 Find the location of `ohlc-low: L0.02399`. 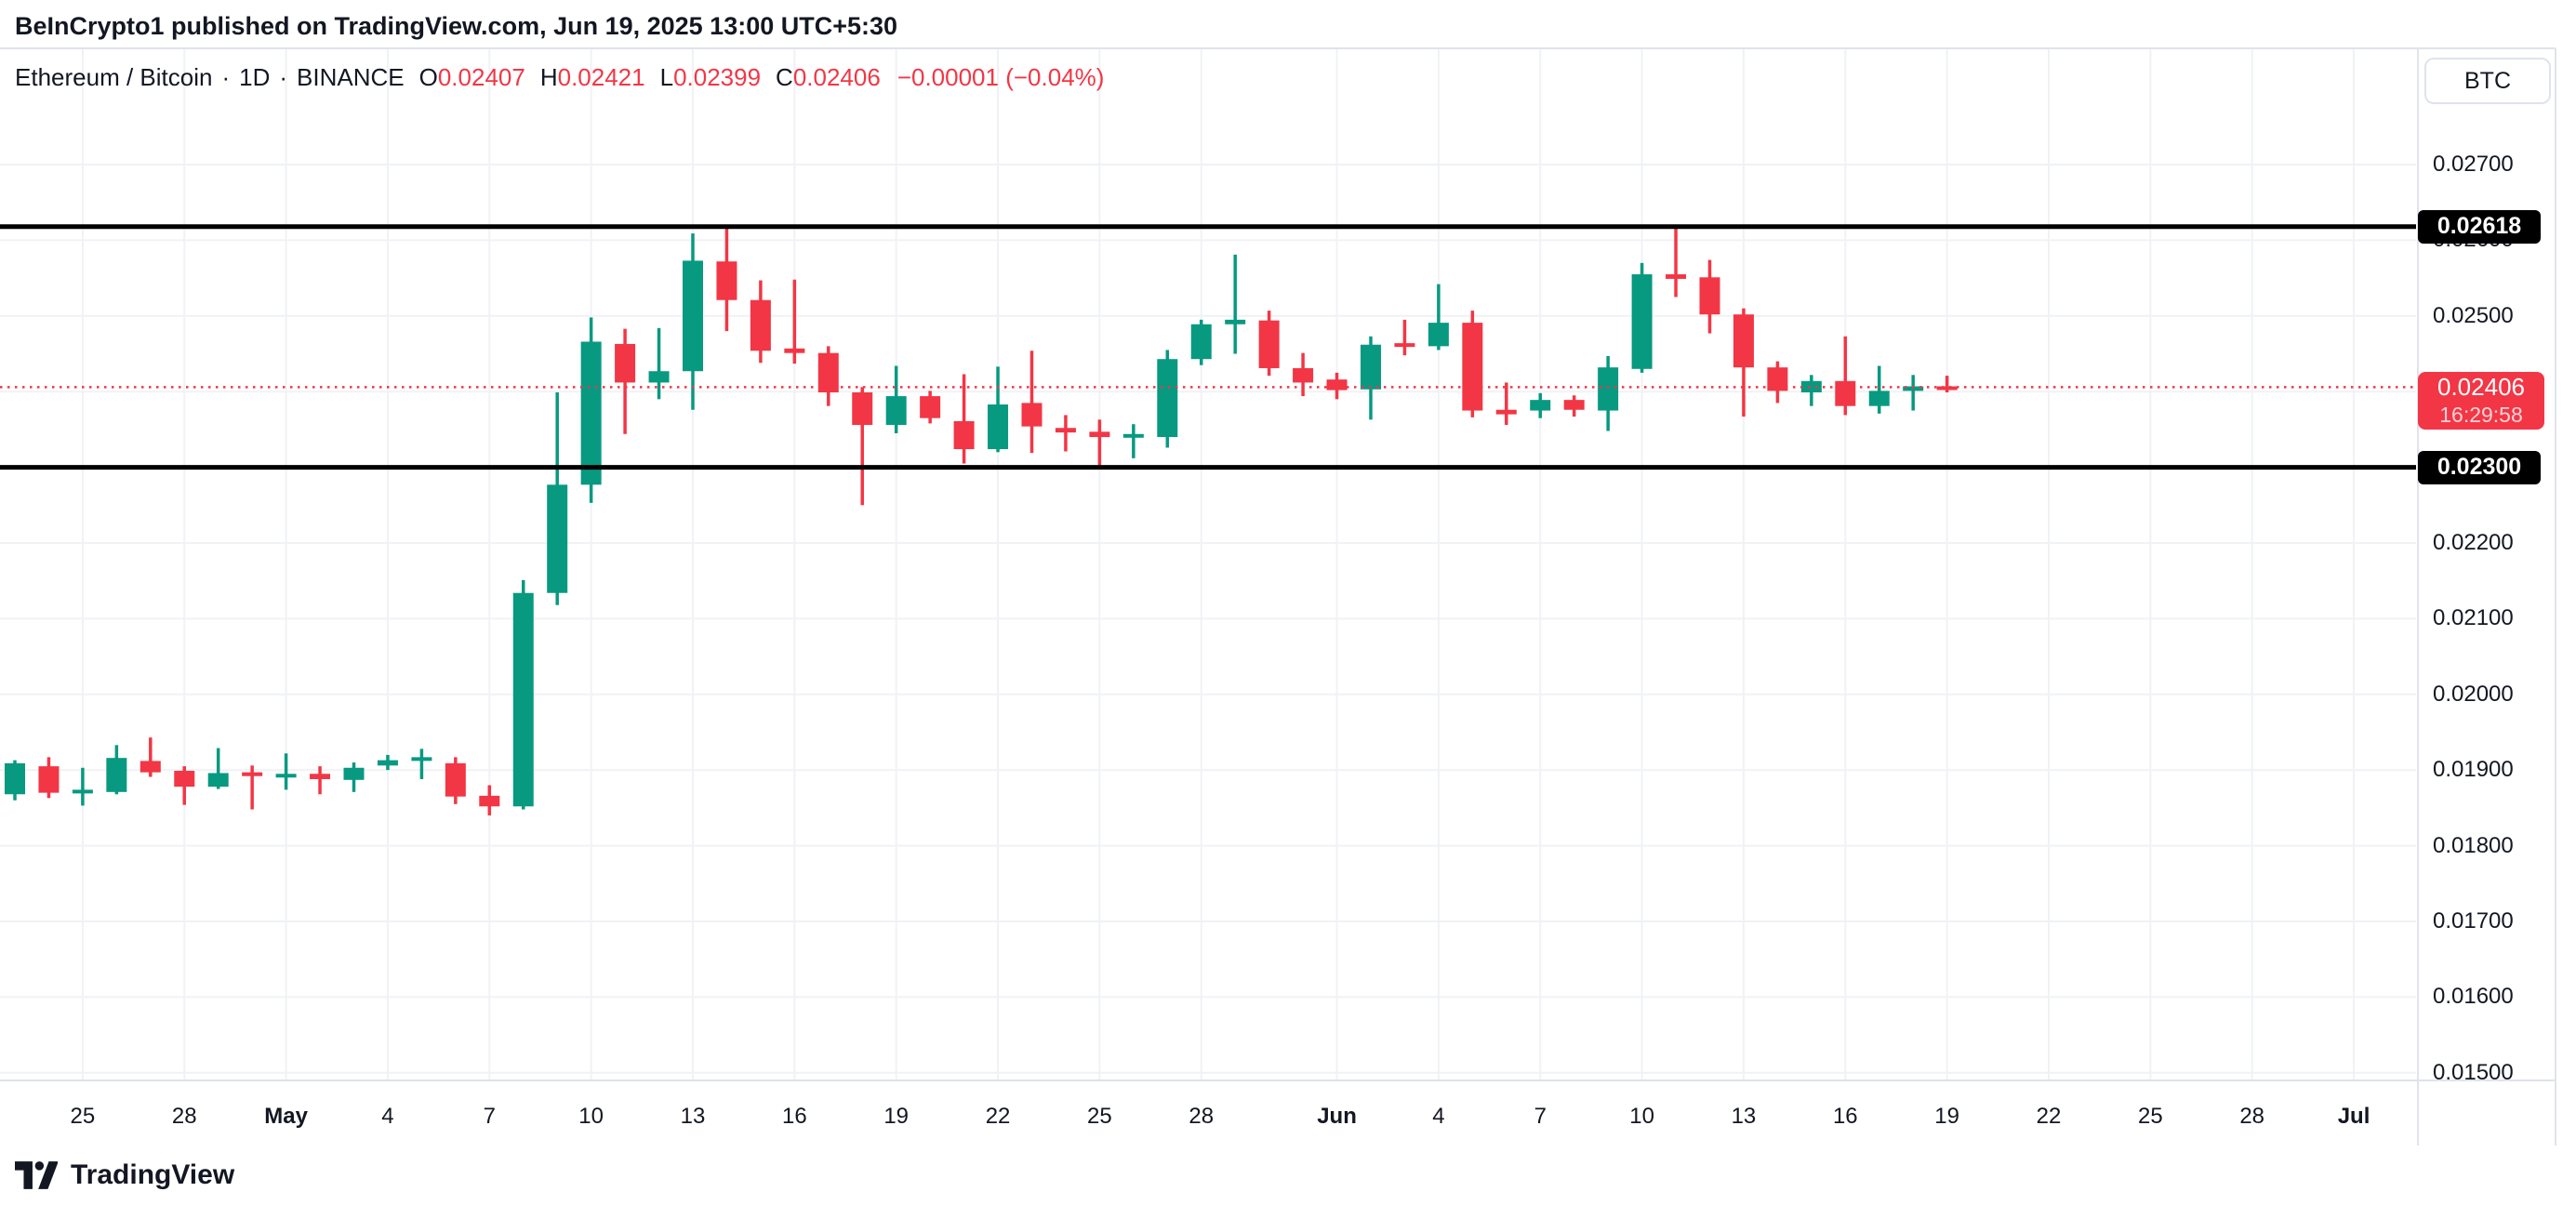

ohlc-low: L0.02399 is located at coordinates (710, 77).